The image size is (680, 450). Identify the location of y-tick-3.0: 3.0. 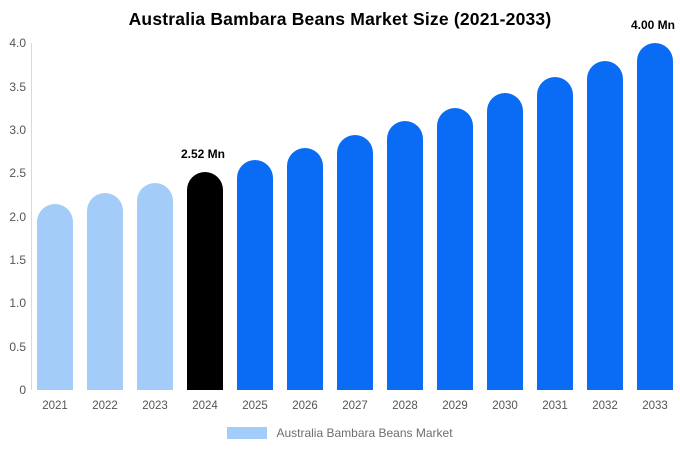
(17, 130).